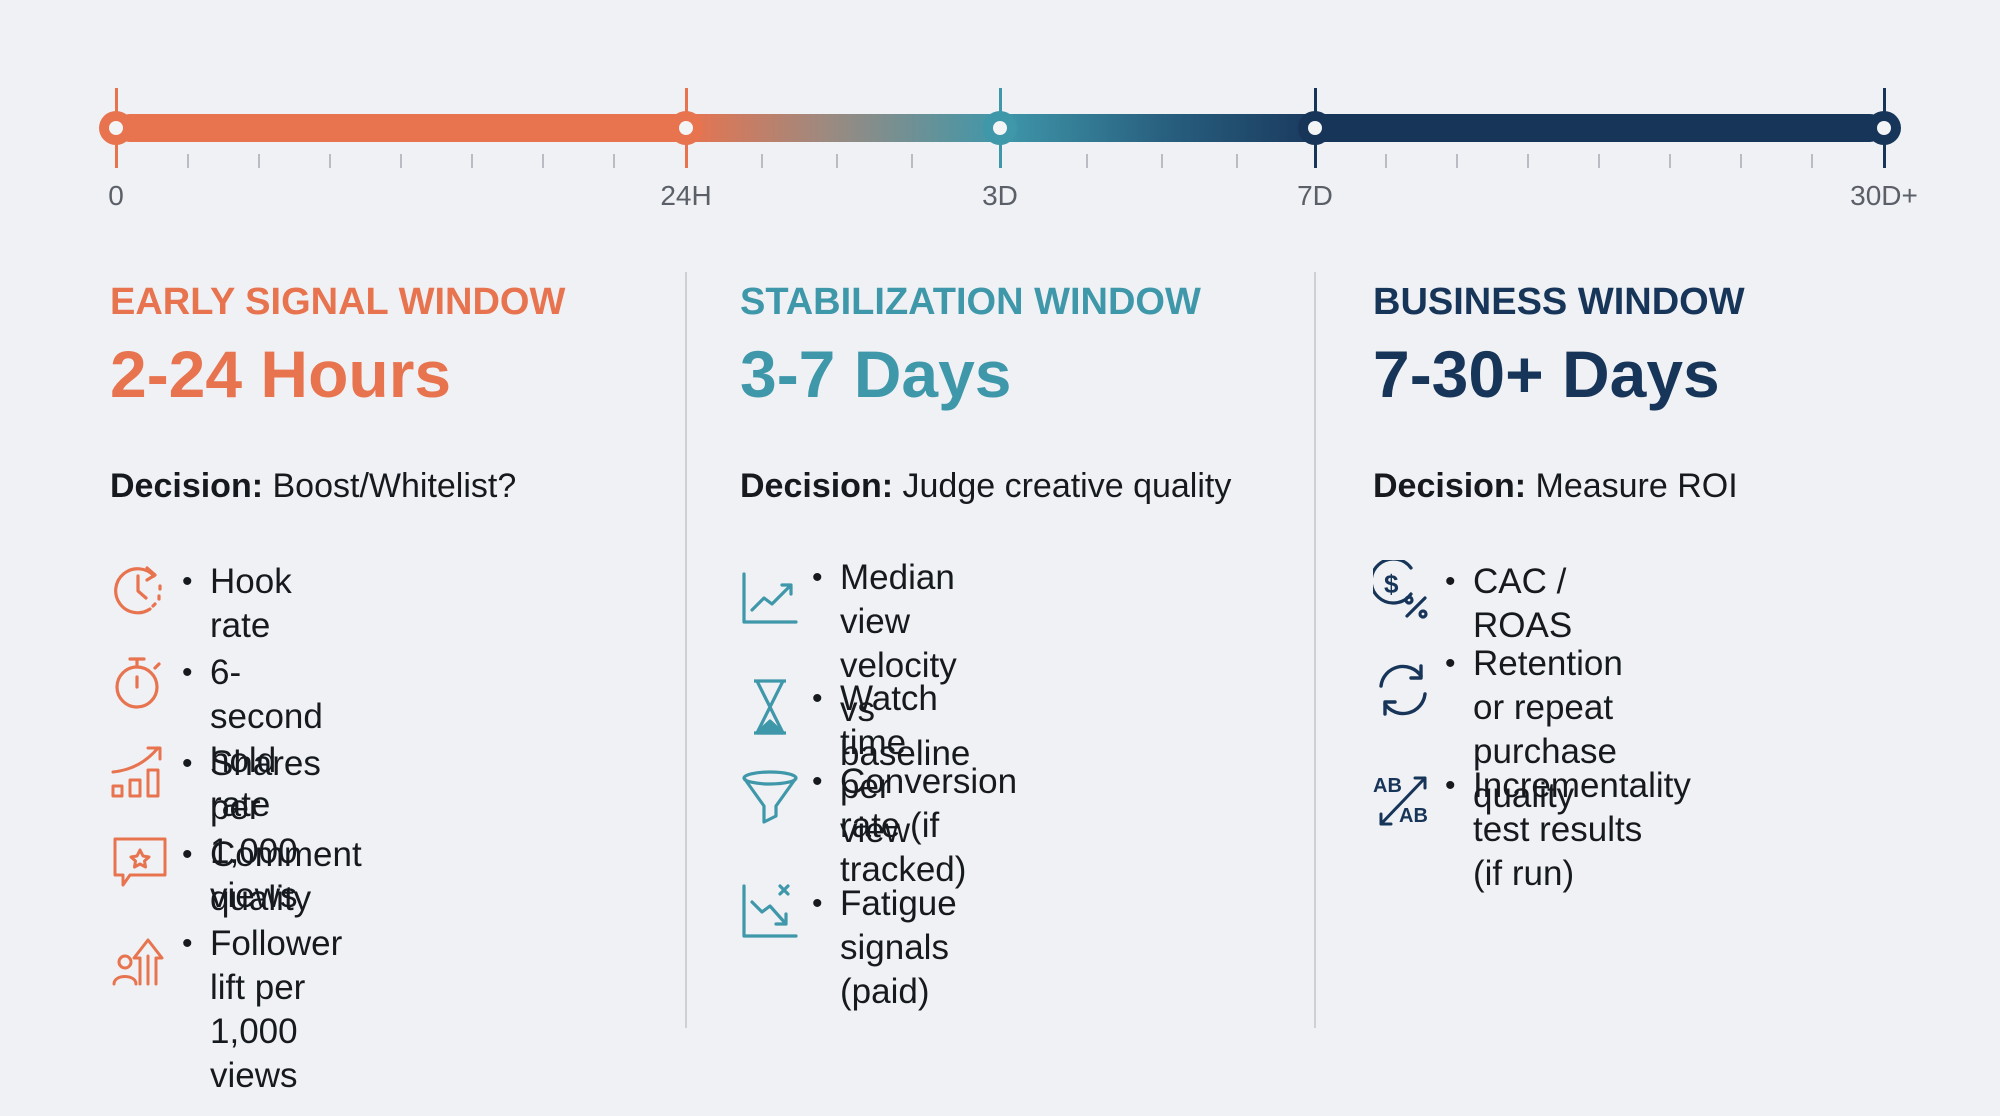  Describe the element at coordinates (281, 374) in the screenshot. I see `column-range: 2-24 Hours` at that location.